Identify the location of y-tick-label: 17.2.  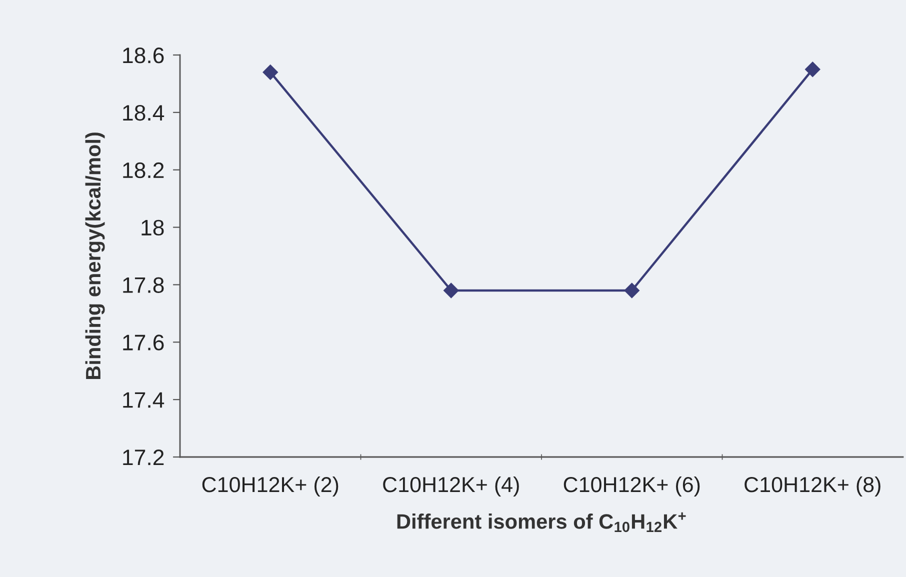
(143, 458).